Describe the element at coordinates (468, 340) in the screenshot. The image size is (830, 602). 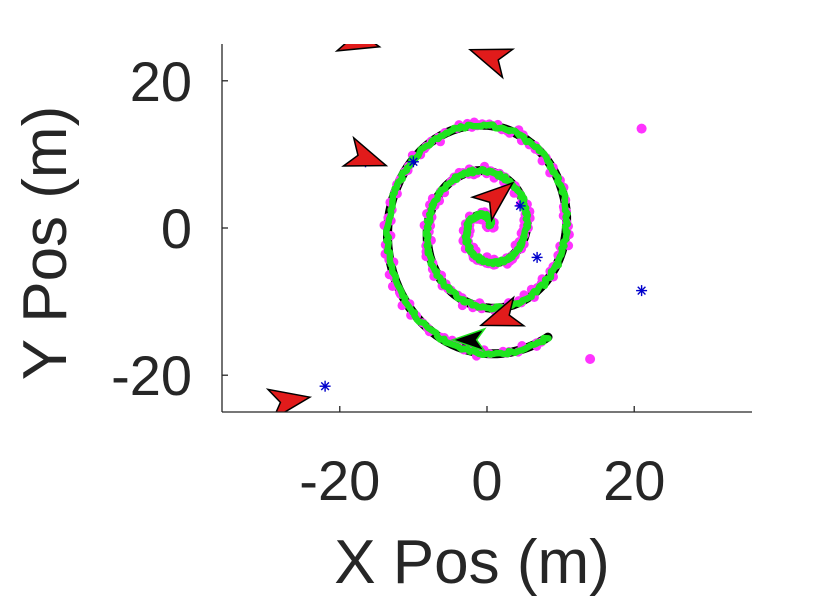
I see `path-end-arrow` at that location.